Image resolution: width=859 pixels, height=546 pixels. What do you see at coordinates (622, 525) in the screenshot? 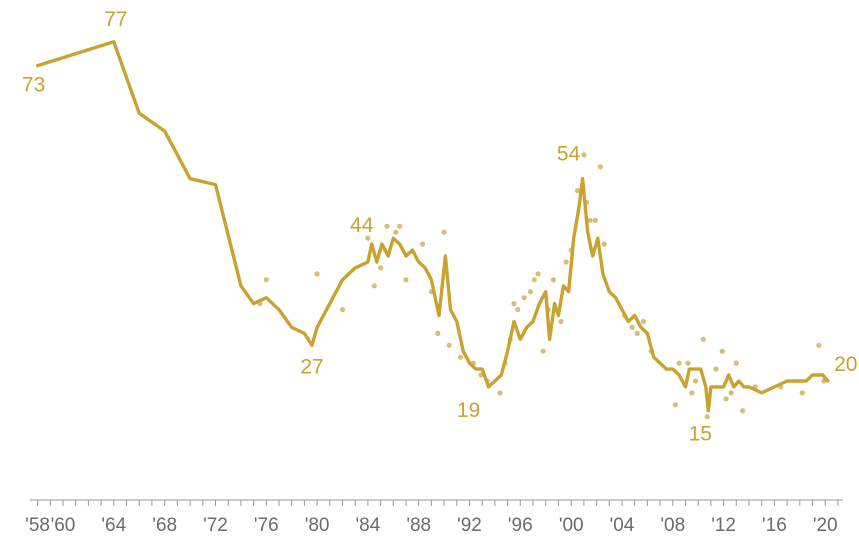
I see `x-tick-label: '04` at bounding box center [622, 525].